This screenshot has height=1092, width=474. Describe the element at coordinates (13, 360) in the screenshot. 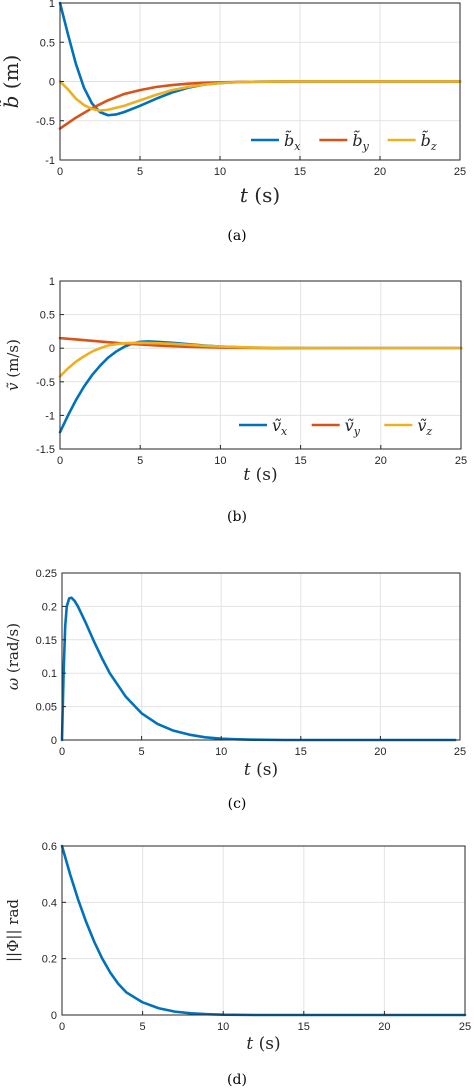

I see `y-axis-unit: (m/s)` at that location.